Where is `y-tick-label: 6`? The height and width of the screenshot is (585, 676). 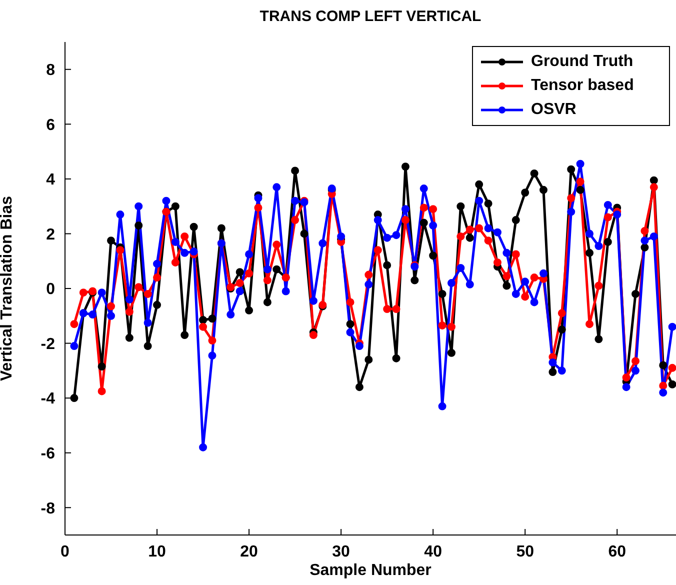
y-tick-label: 6 is located at coordinates (51, 125).